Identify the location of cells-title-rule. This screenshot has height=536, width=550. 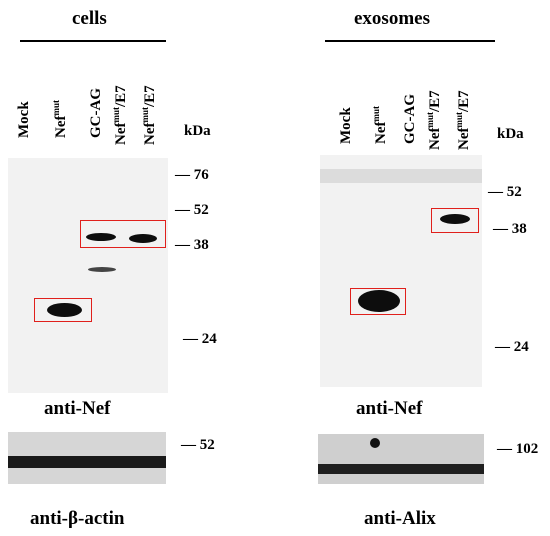
(93, 41).